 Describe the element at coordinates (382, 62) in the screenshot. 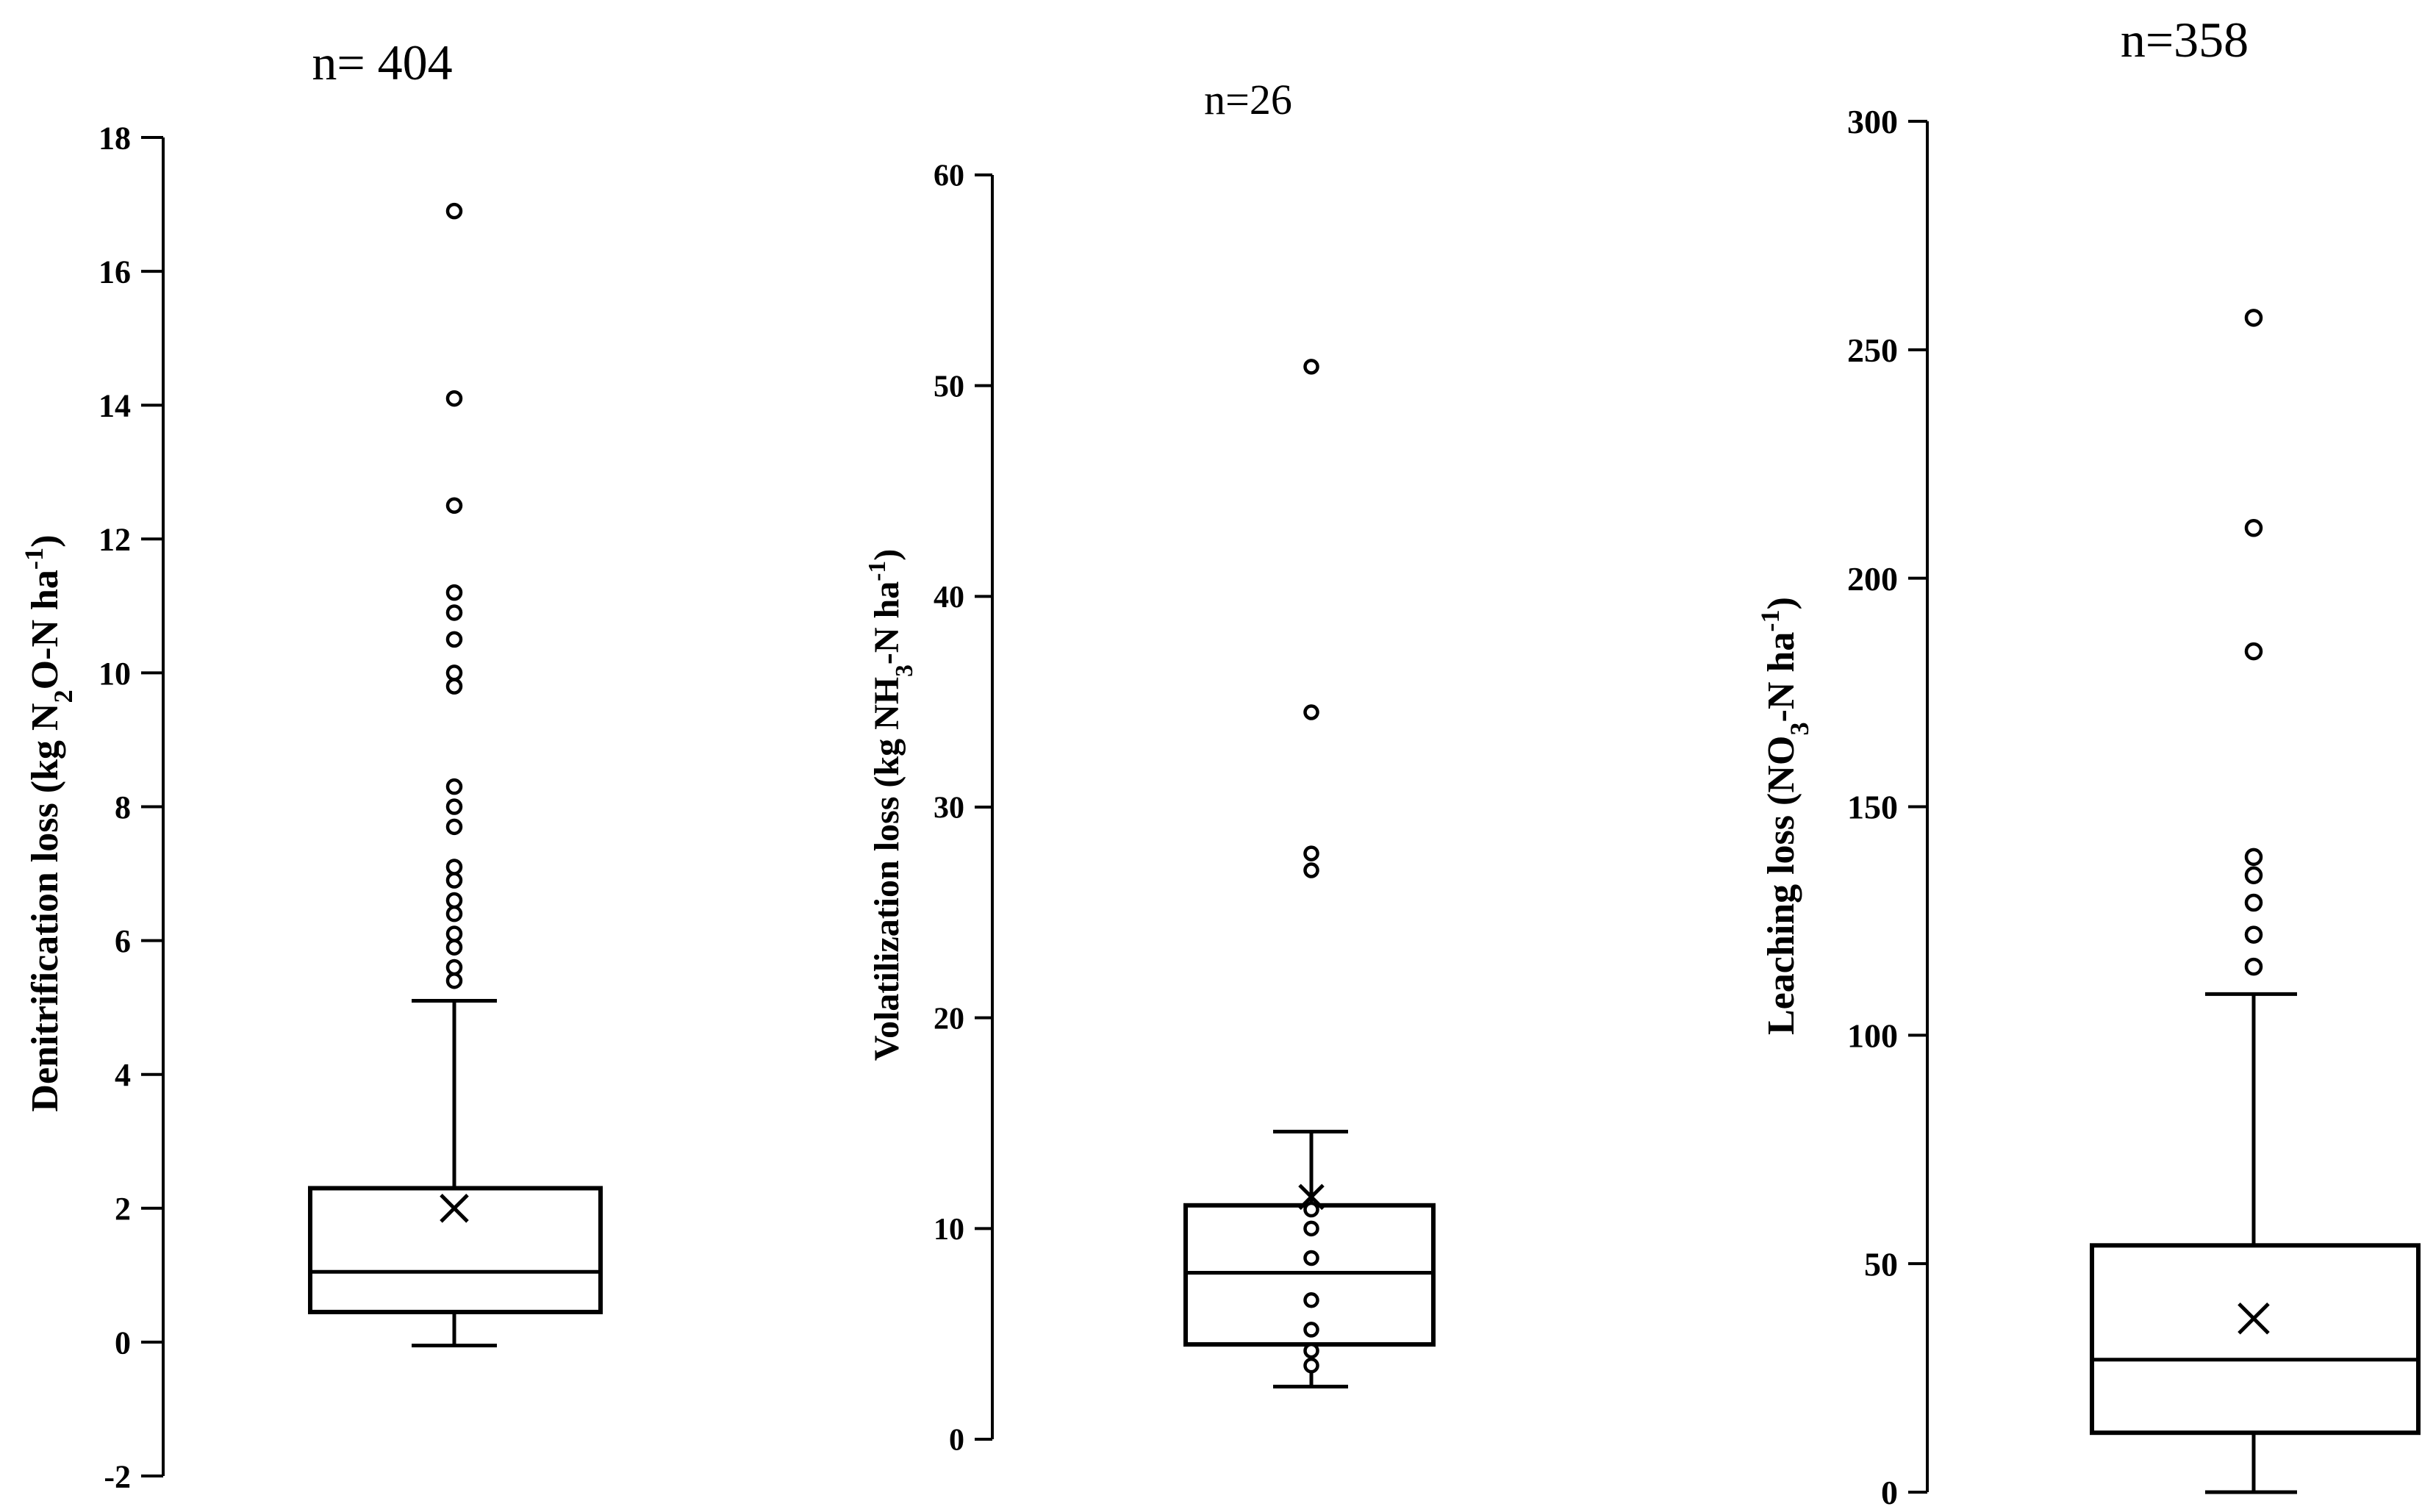

I see `panel-title: n= 404` at that location.